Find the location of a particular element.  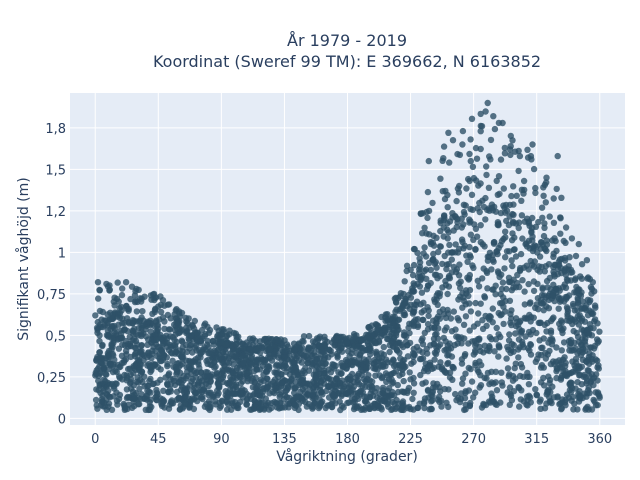

x-tick-label: 225 is located at coordinates (410, 439).